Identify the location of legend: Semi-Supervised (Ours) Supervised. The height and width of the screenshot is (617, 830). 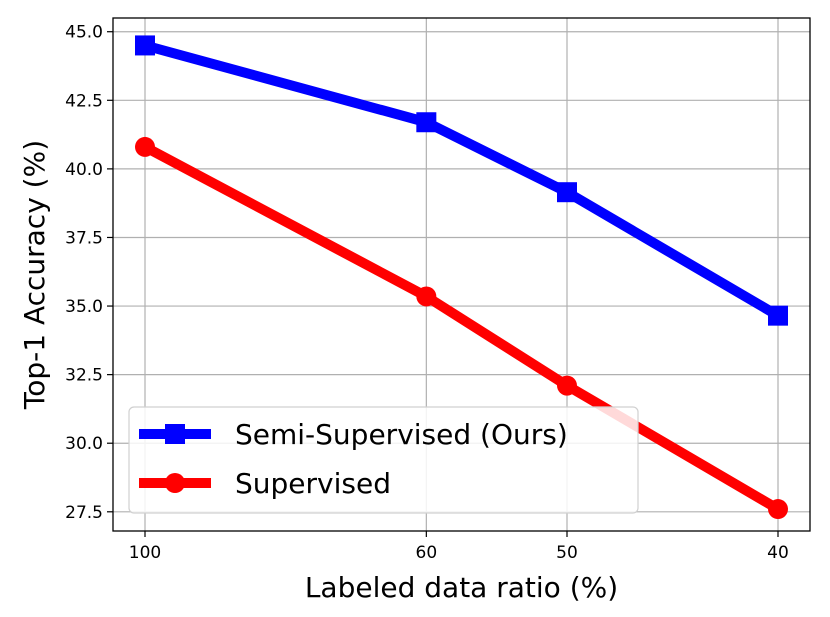
(383, 460).